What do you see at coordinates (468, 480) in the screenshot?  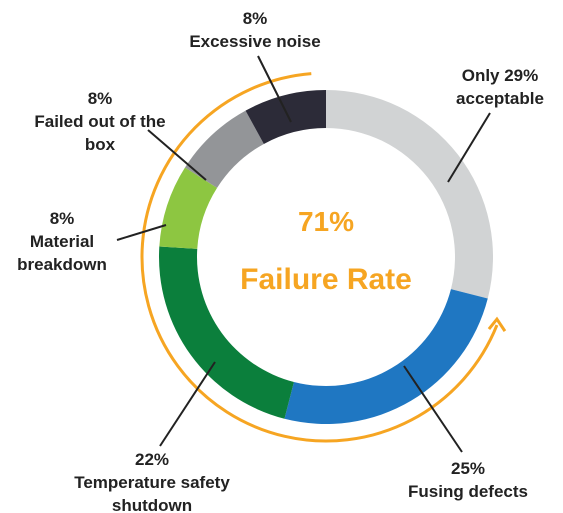 I see `segment-label: 25% Fusing defects` at bounding box center [468, 480].